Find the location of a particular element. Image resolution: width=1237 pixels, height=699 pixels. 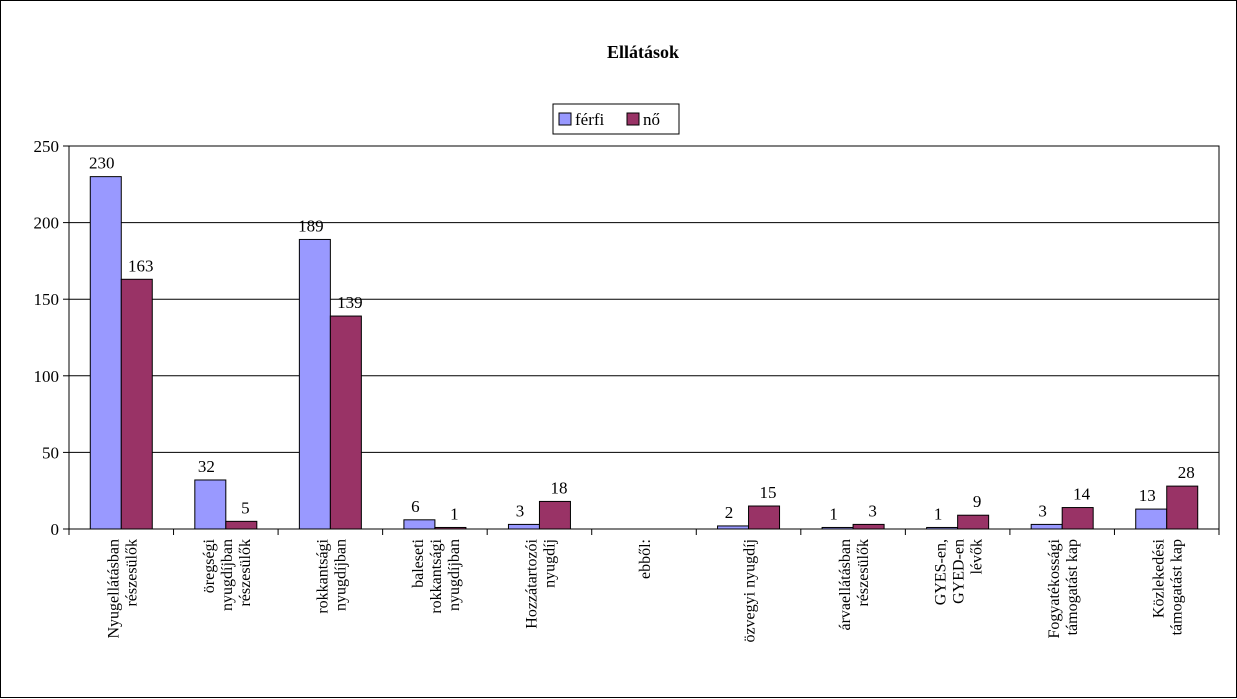

category-label-line: árvaellátásban is located at coordinates (845, 585).